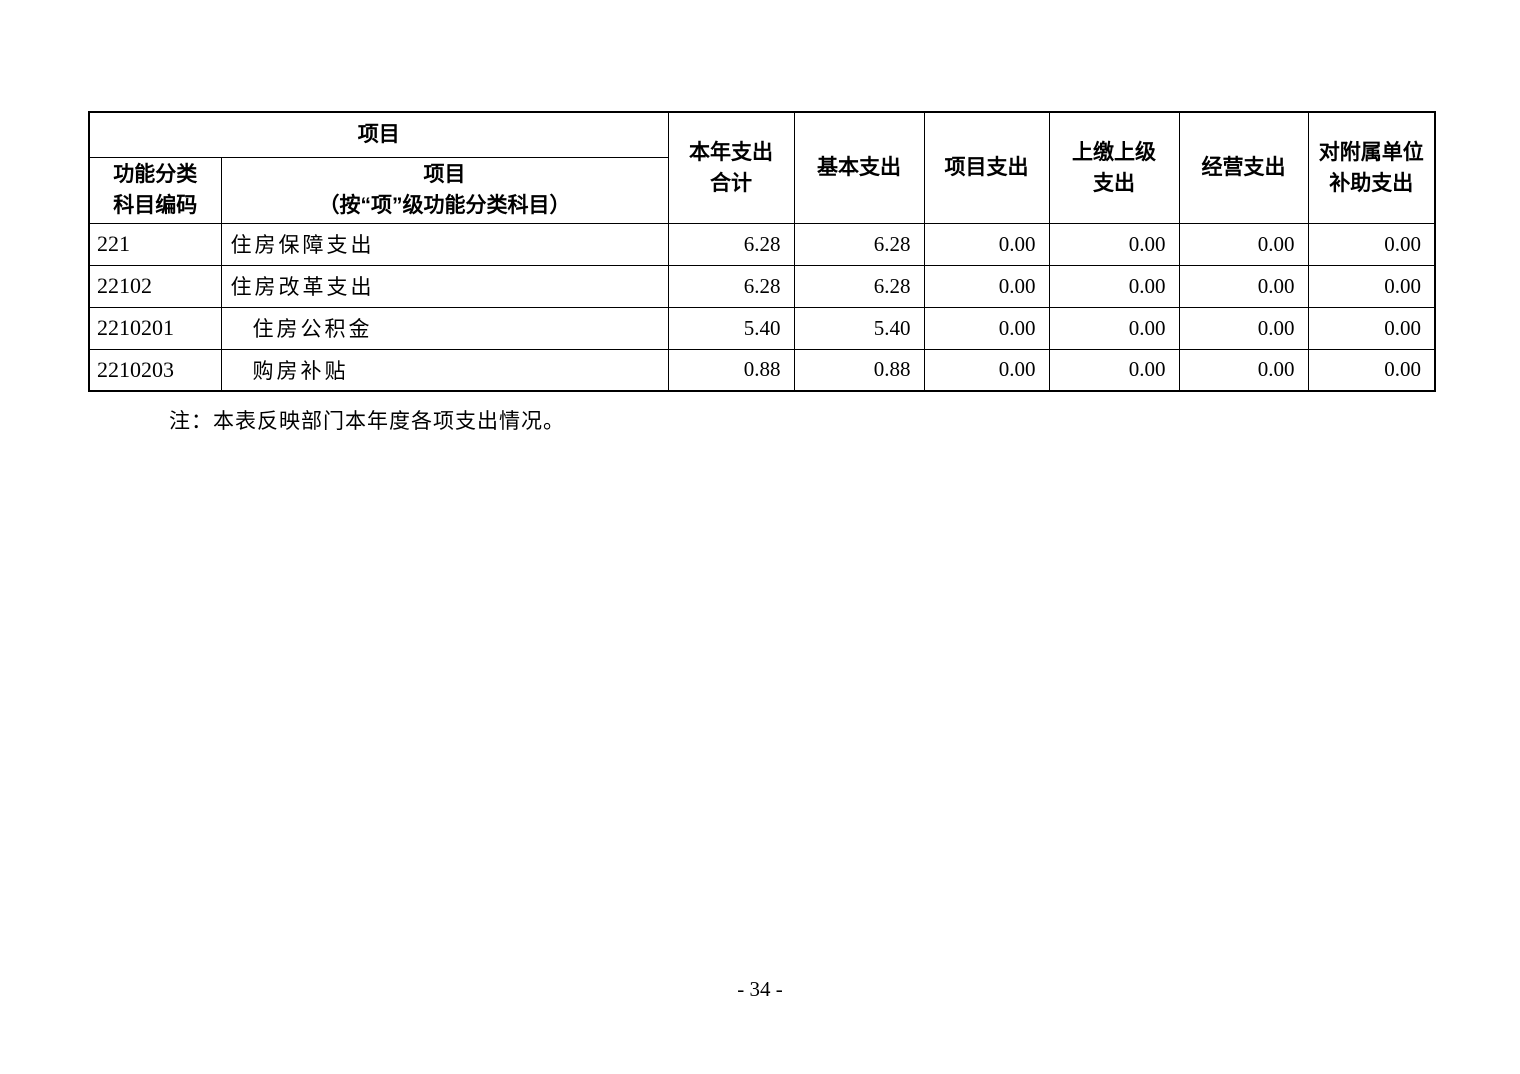  Describe the element at coordinates (367, 421) in the screenshot. I see `table-note: 注：本表反映部门本年度各项支出情况。` at that location.